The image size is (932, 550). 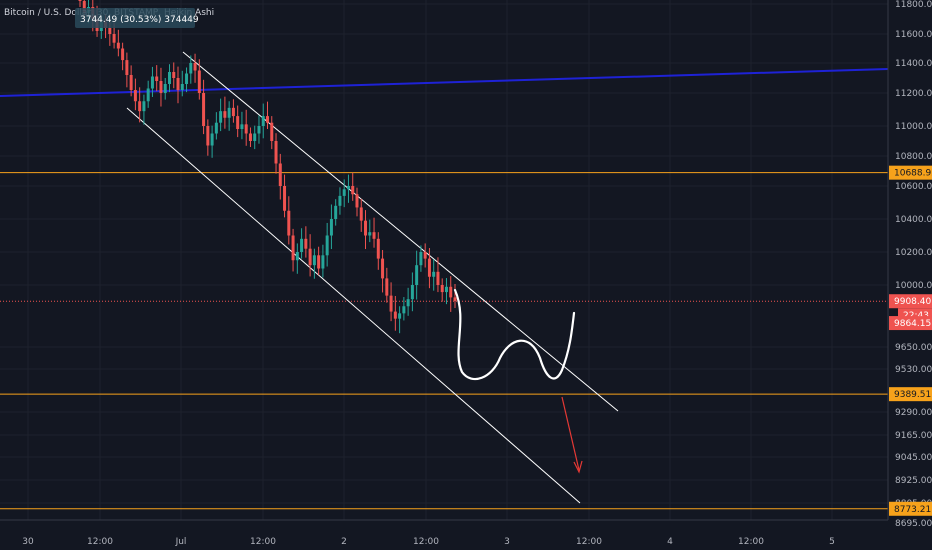 What do you see at coordinates (181, 542) in the screenshot?
I see `time-tick-label: Jul` at bounding box center [181, 542].